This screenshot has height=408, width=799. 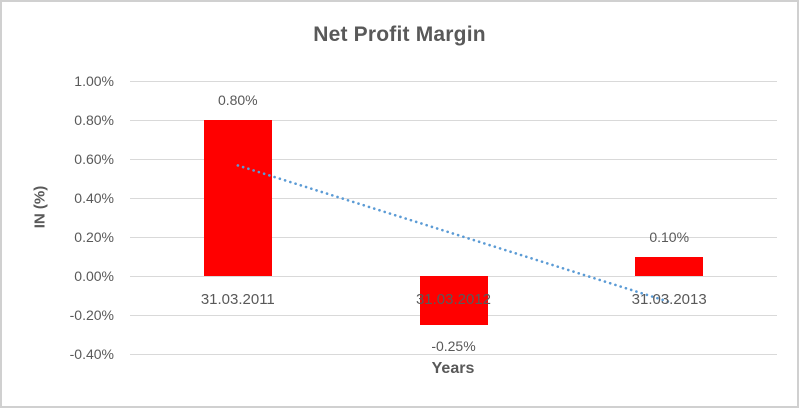 What do you see at coordinates (453, 345) in the screenshot?
I see `data-label-31.03.2012: -0.25%` at bounding box center [453, 345].